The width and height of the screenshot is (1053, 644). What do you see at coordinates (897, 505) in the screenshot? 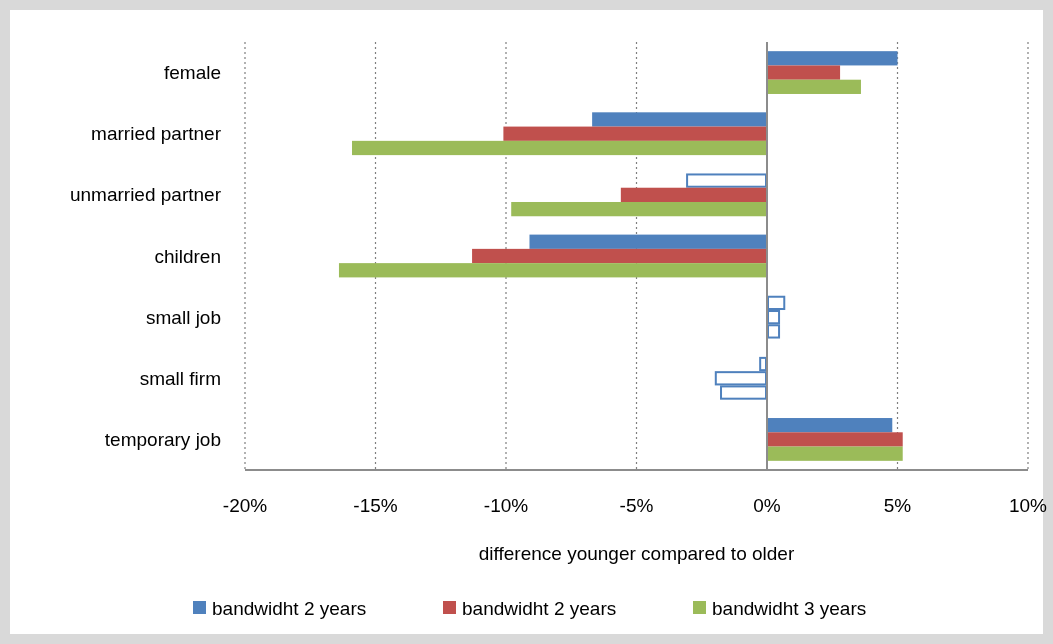
I see `x-tick-label: 5%` at bounding box center [897, 505].